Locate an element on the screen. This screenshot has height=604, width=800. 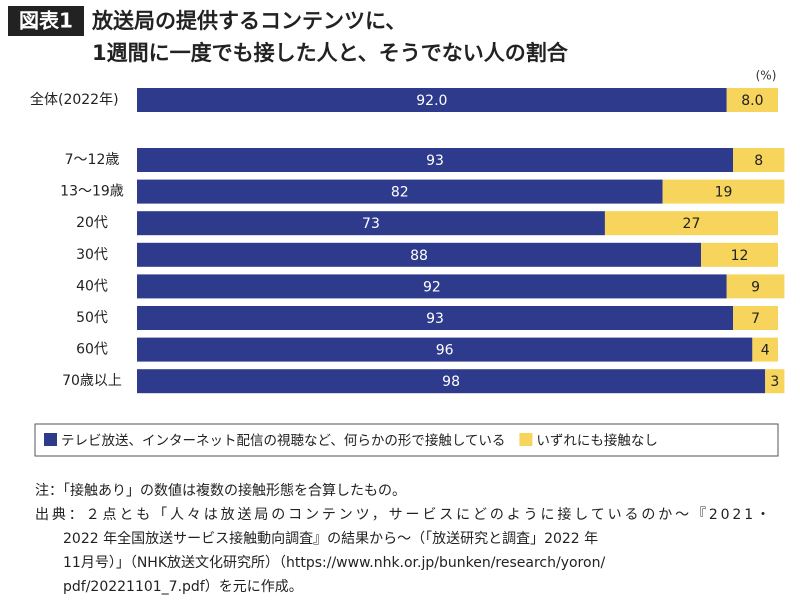
badge: 図表1 is located at coordinates (46, 21).